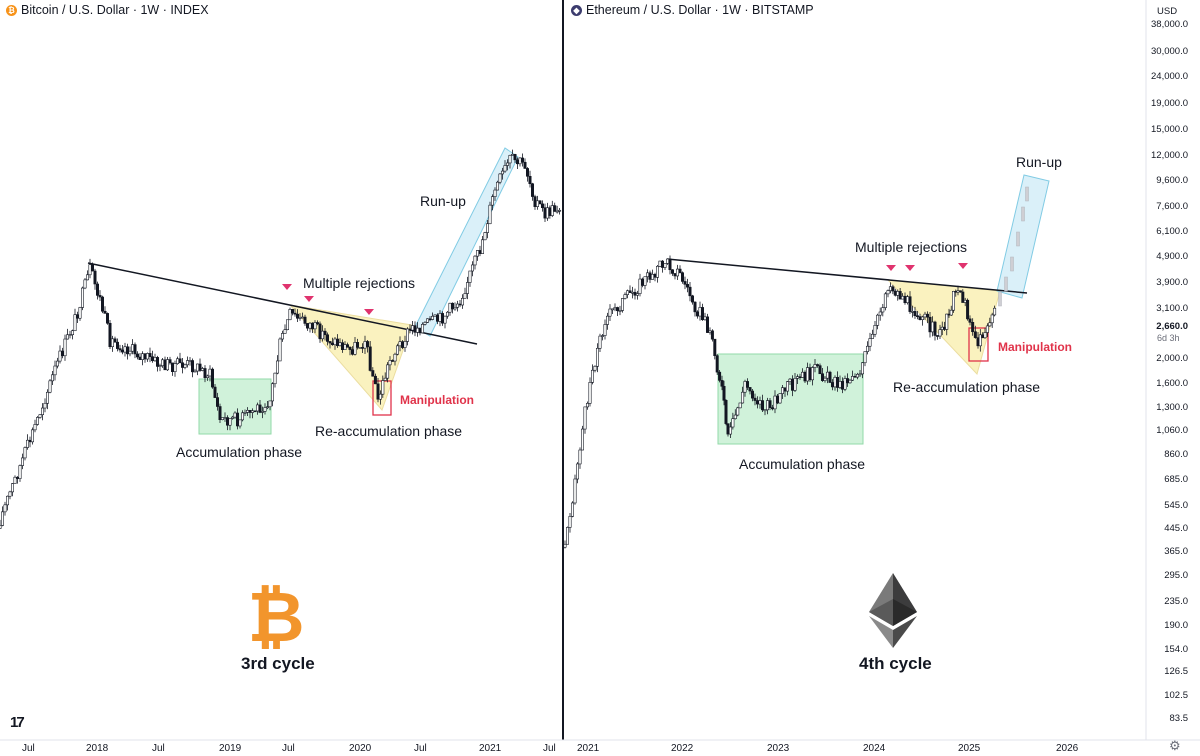  Describe the element at coordinates (278, 663) in the screenshot. I see `btc-cycle-label: 3rd cycle` at that location.